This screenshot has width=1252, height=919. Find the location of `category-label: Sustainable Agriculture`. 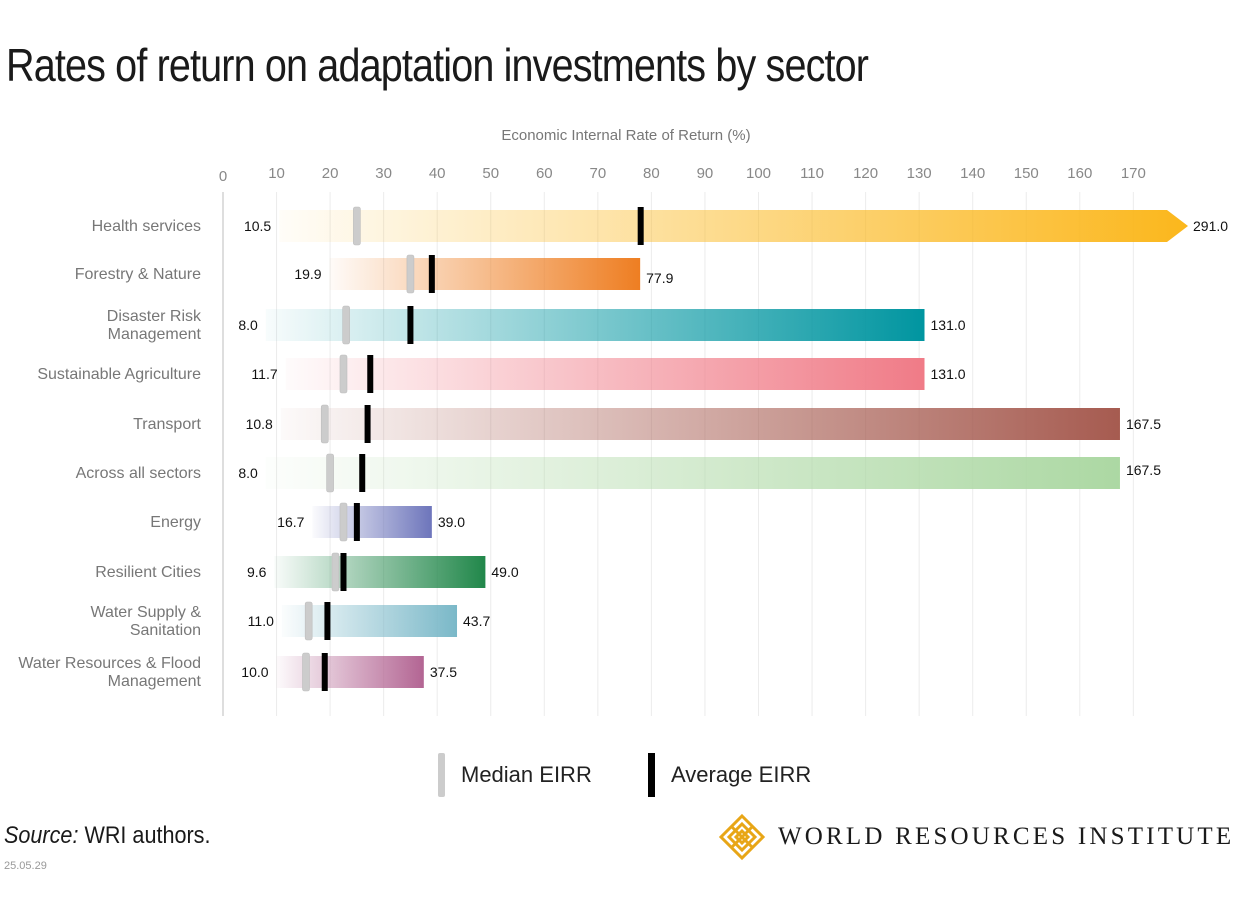

category-label: Sustainable Agriculture is located at coordinates (119, 374).